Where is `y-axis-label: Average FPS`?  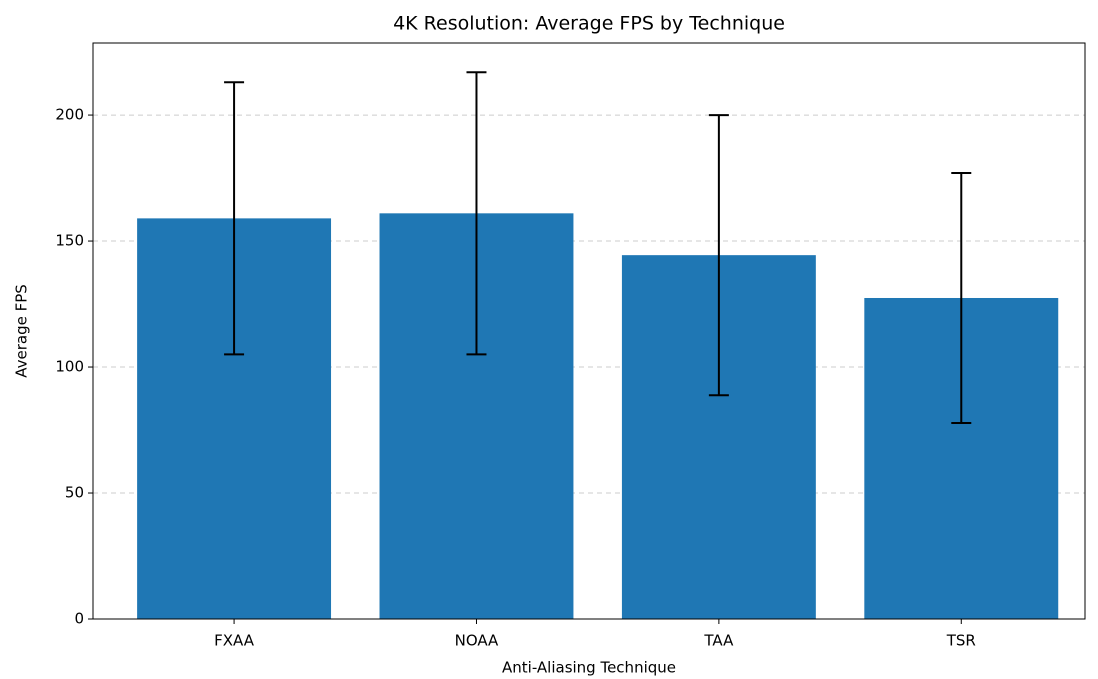
y-axis-label: Average FPS is located at coordinates (22, 331).